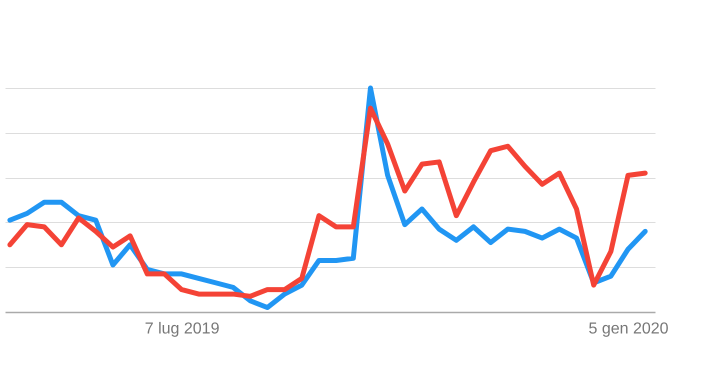 Image resolution: width=702 pixels, height=374 pixels. I want to click on x-tick-label: 7 lug 2019, so click(182, 329).